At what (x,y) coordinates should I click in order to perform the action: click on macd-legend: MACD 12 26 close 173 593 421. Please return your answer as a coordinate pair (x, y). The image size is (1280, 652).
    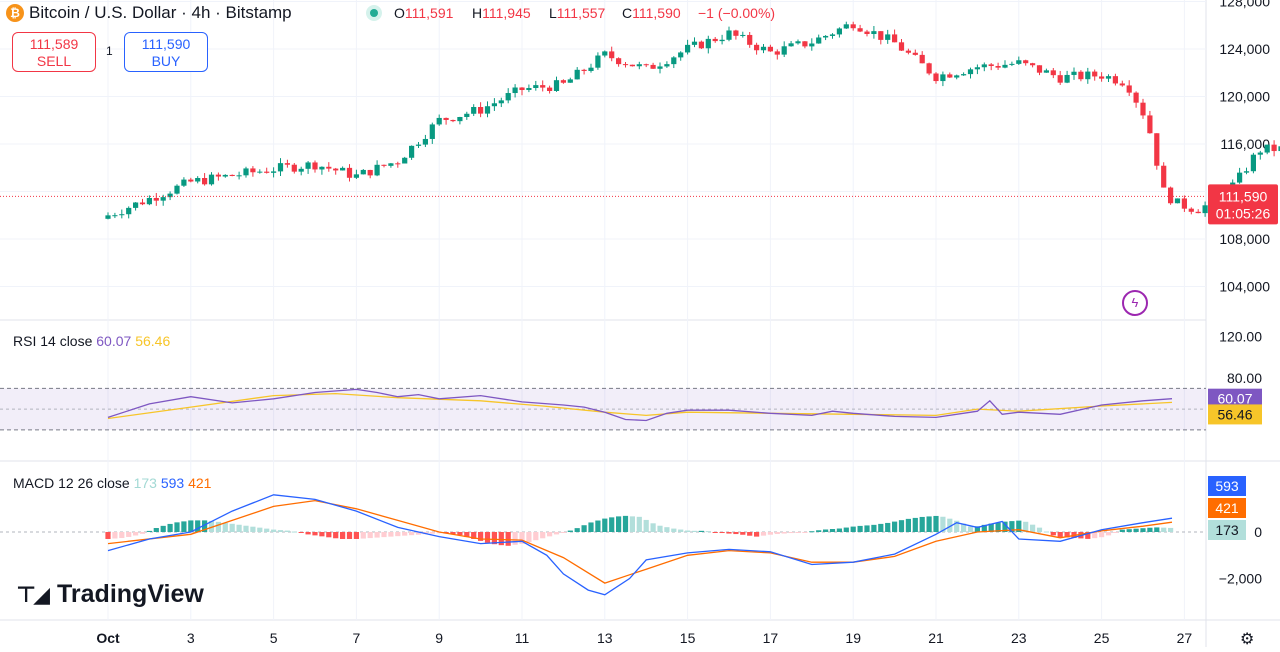
    Looking at the image, I should click on (112, 483).